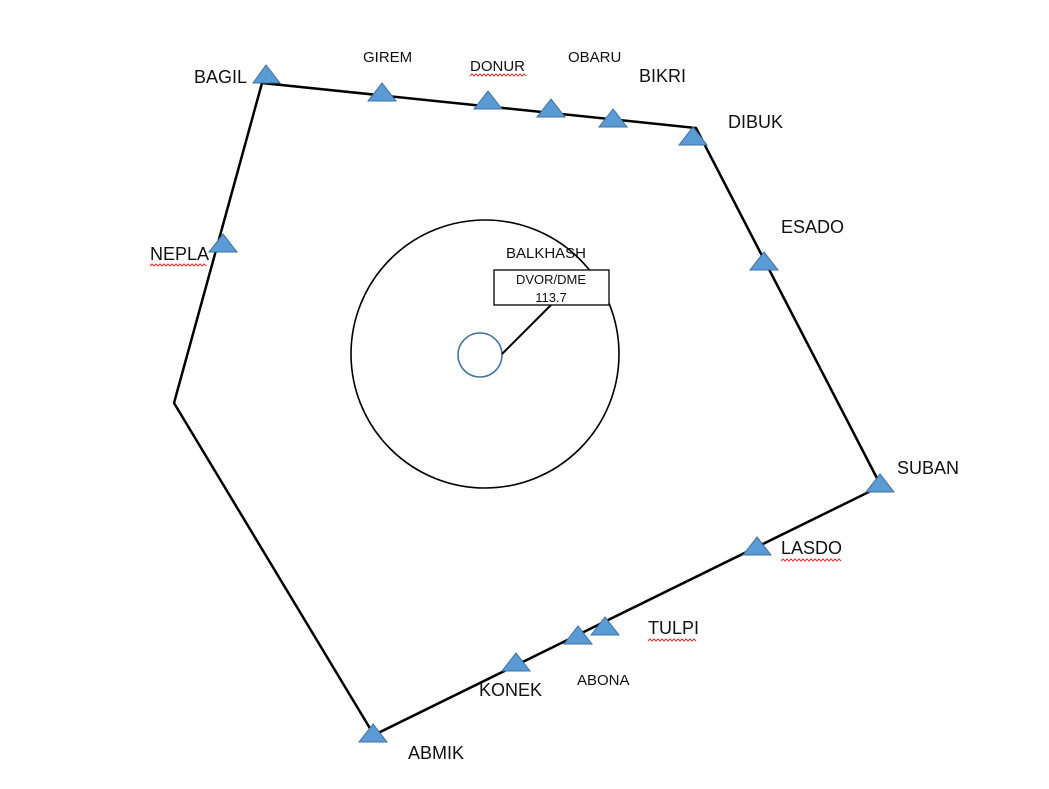 This screenshot has width=1049, height=789. I want to click on waypoint-label-bikri: BIKRI, so click(662, 76).